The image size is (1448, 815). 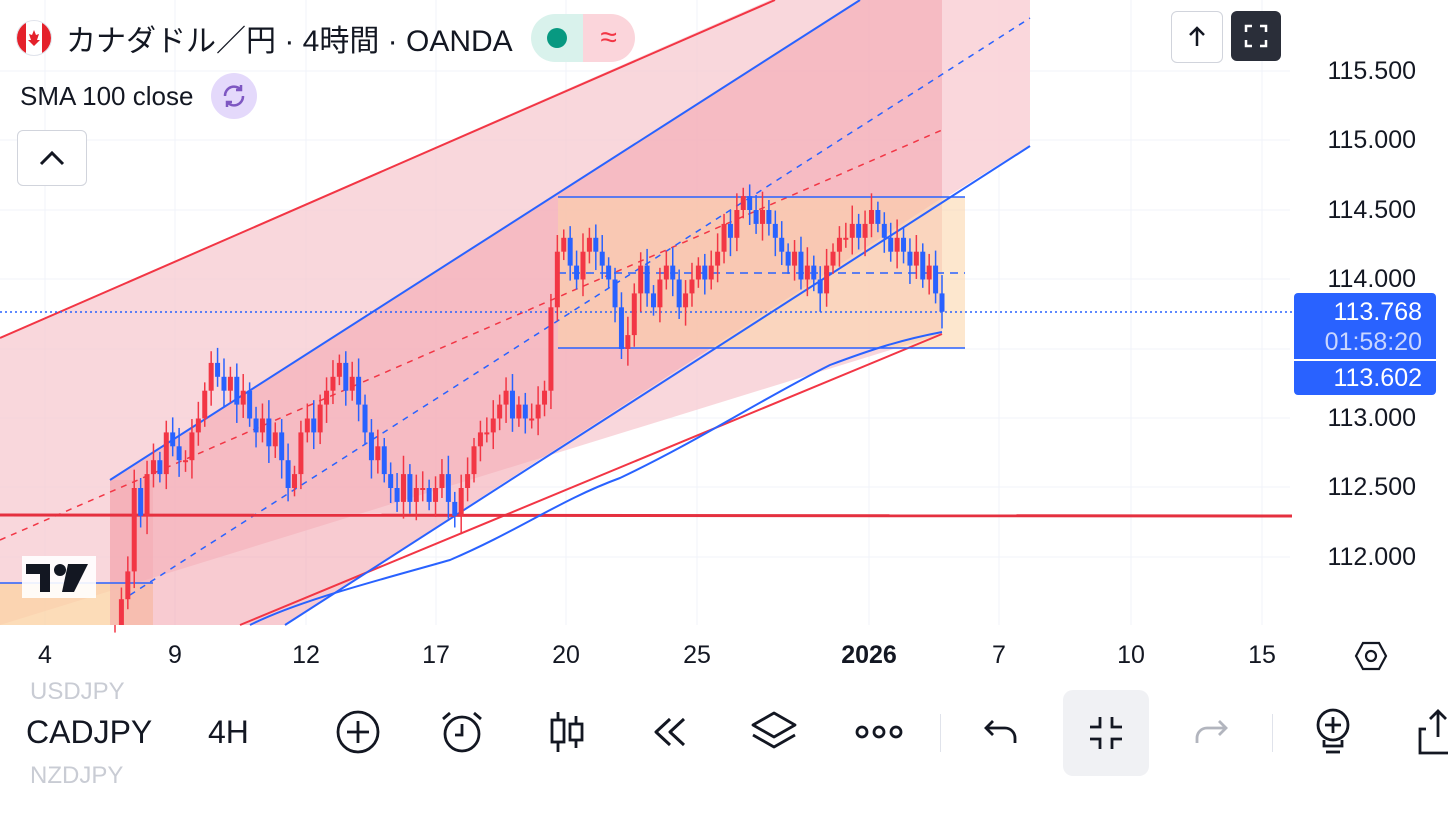 I want to click on undo-button, so click(x=1001, y=732).